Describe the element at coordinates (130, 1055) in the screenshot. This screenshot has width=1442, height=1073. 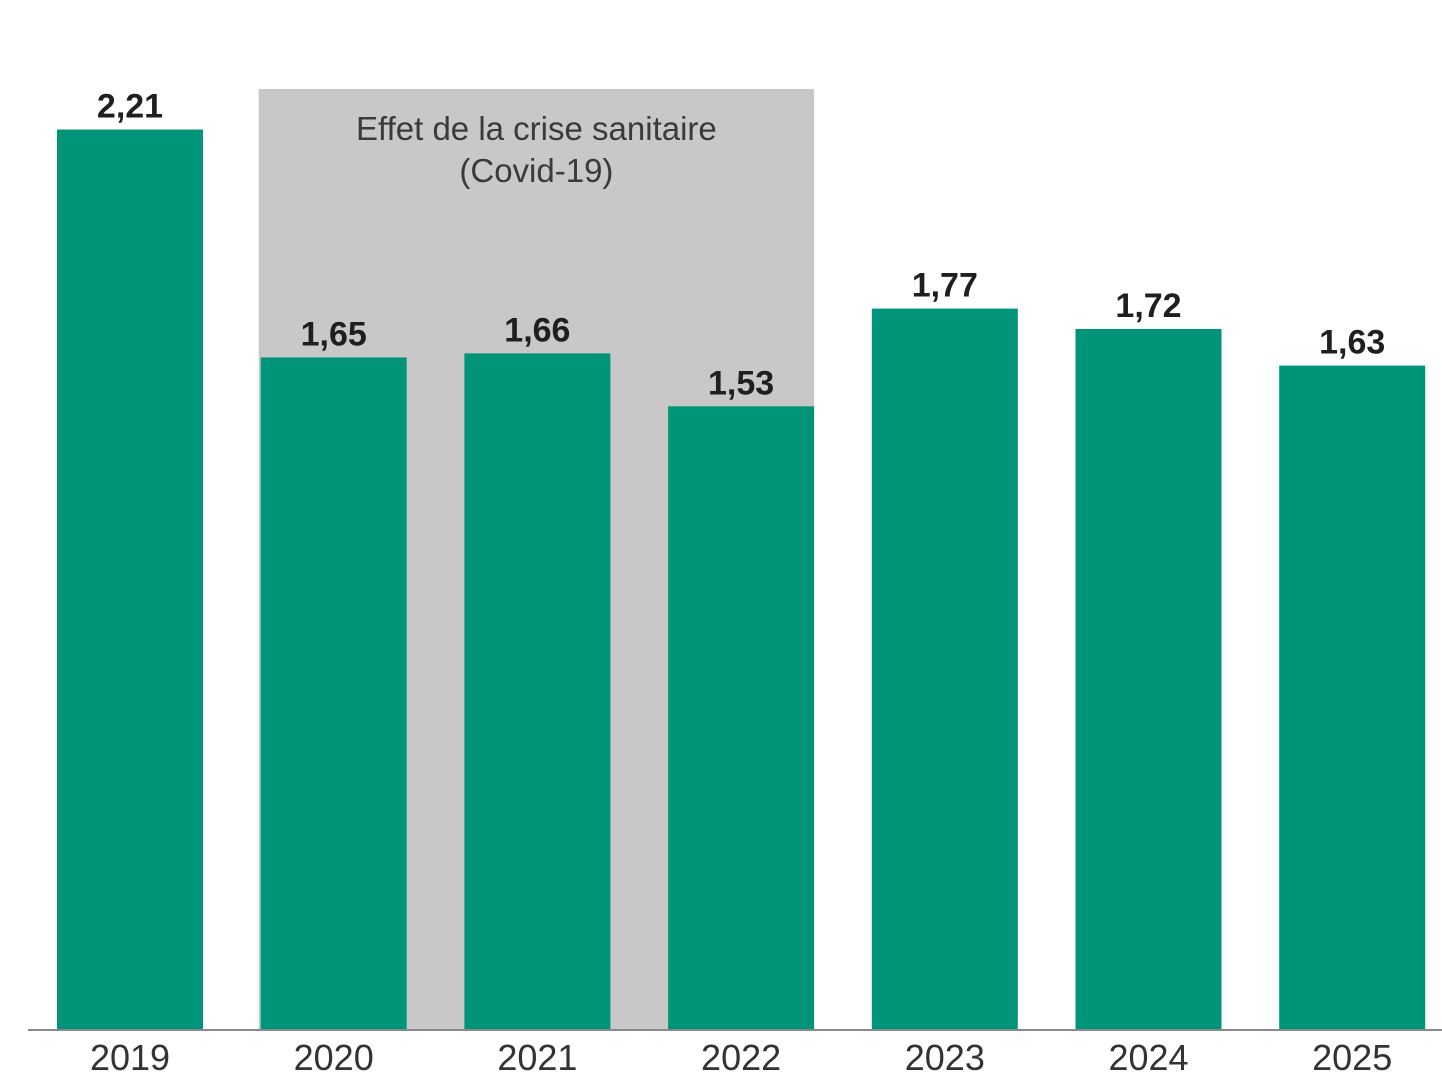
I see `category-label-2019: 2019` at that location.